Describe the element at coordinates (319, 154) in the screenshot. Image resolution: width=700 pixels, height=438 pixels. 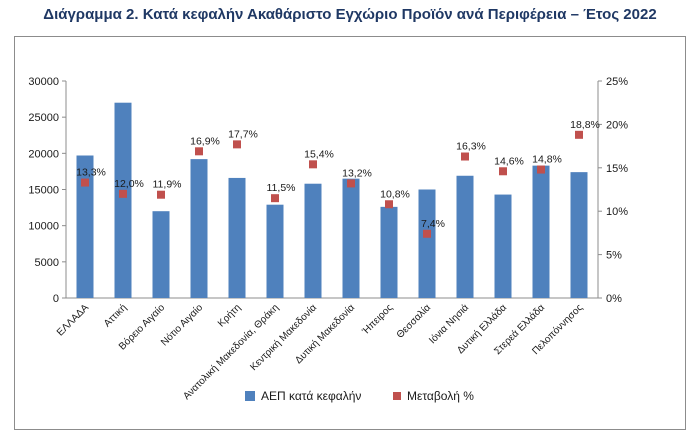
I see `data-label: 15,4%` at that location.